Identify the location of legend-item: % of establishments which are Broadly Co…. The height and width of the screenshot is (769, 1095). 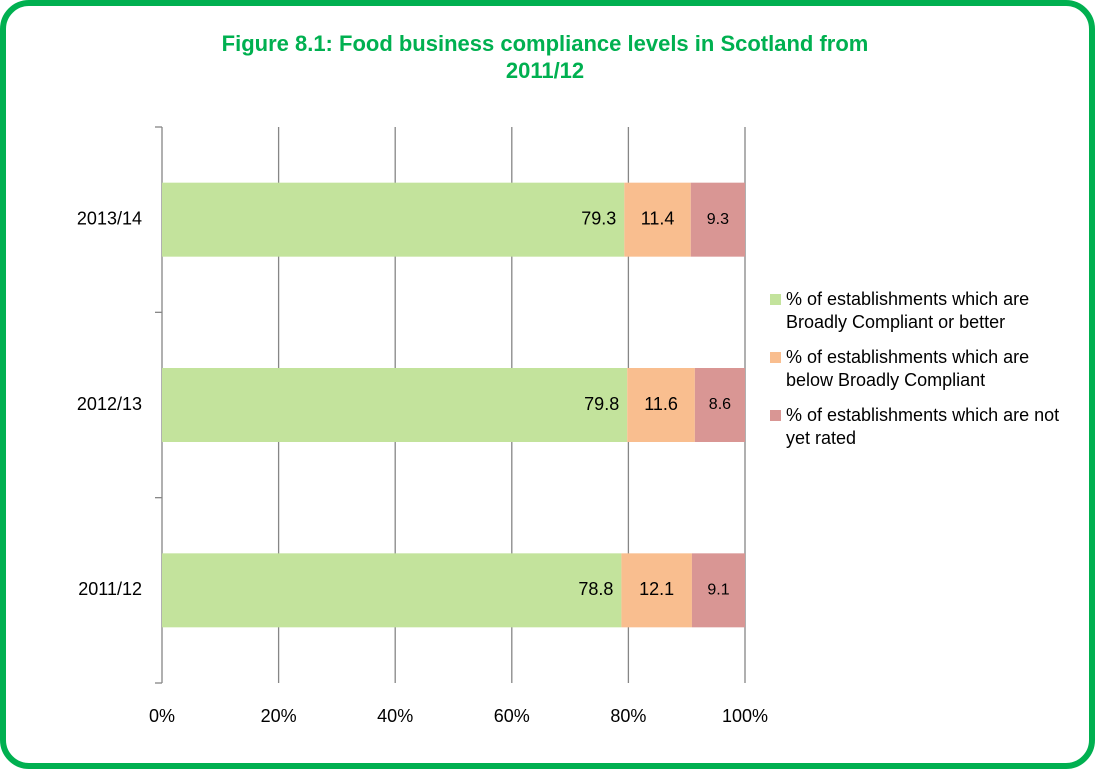
(920, 311).